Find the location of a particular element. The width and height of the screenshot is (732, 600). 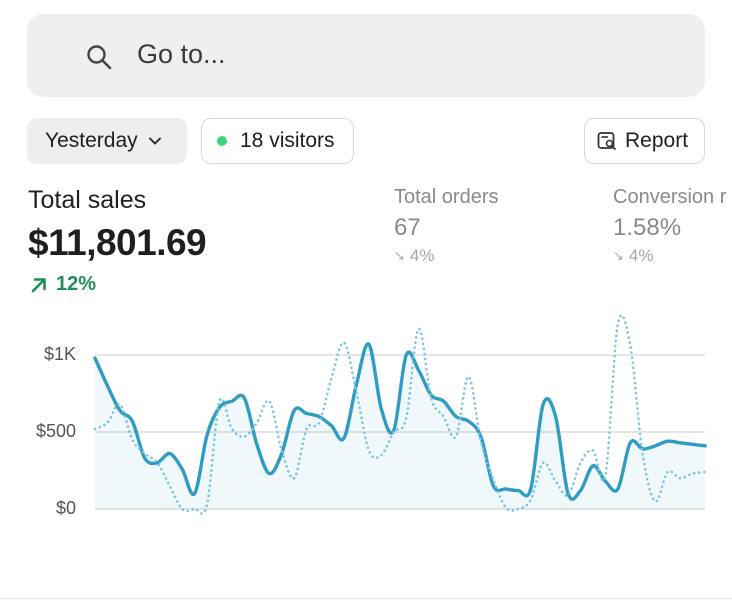

period-dropdown: Yesterday is located at coordinates (107, 141).